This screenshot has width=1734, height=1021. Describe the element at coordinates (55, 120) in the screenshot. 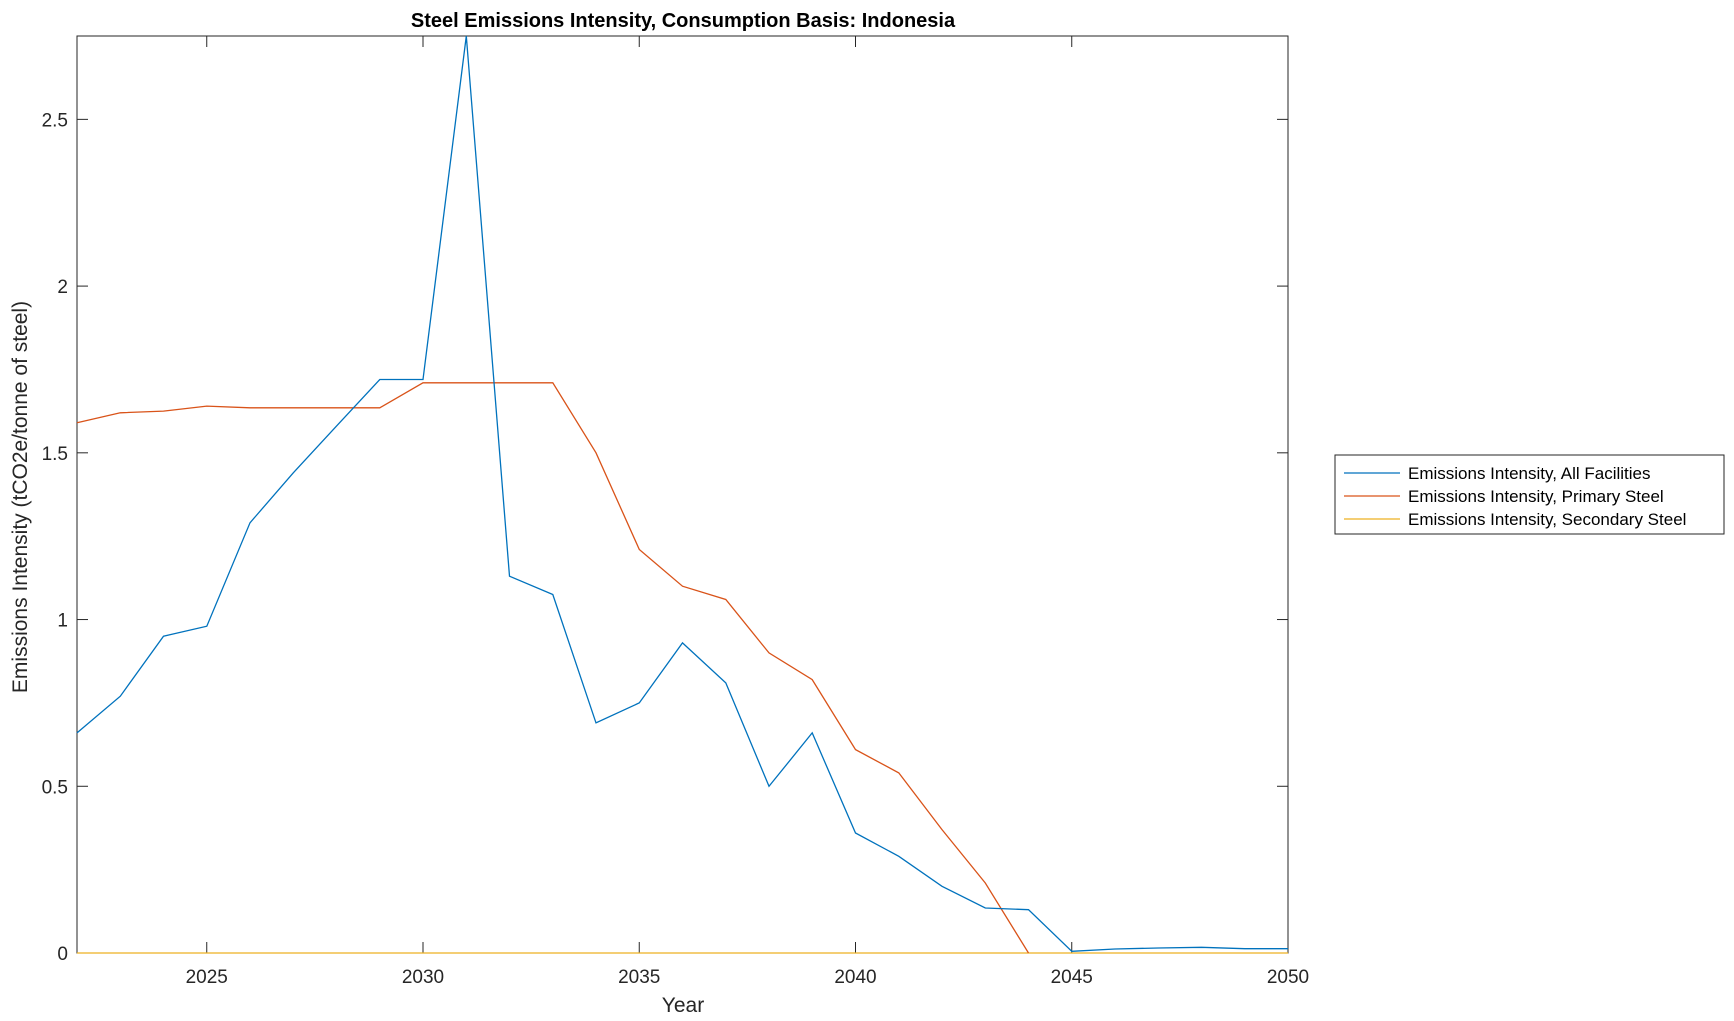

I see `y-tick-label: 2.5` at that location.